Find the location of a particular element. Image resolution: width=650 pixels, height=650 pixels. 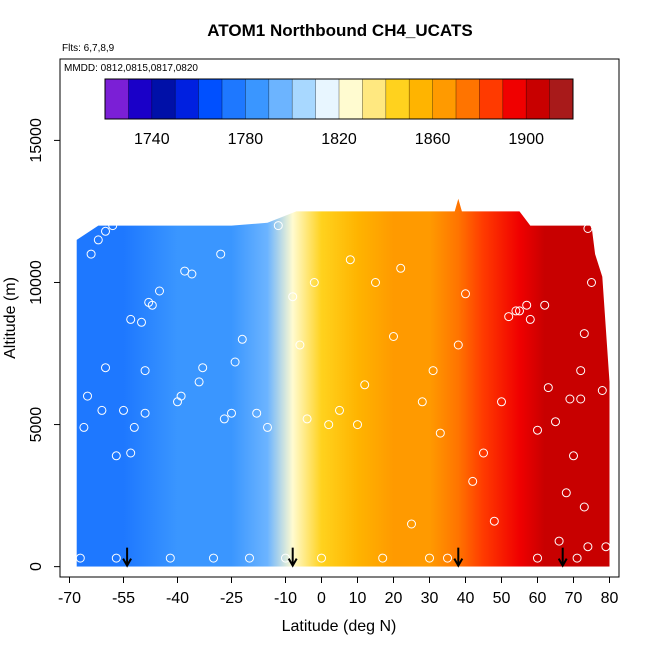

flights-note: Flts: 6,7,8,9 is located at coordinates (88, 48).